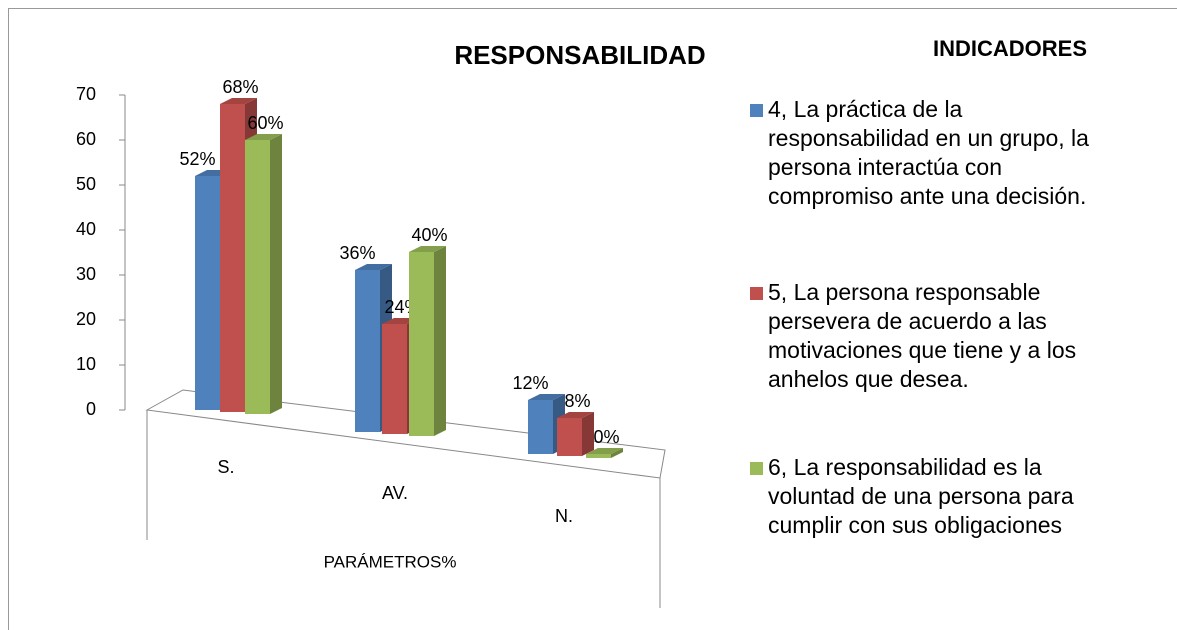 The height and width of the screenshot is (630, 1177). What do you see at coordinates (564, 516) in the screenshot?
I see `x-tick-label: N.` at bounding box center [564, 516].